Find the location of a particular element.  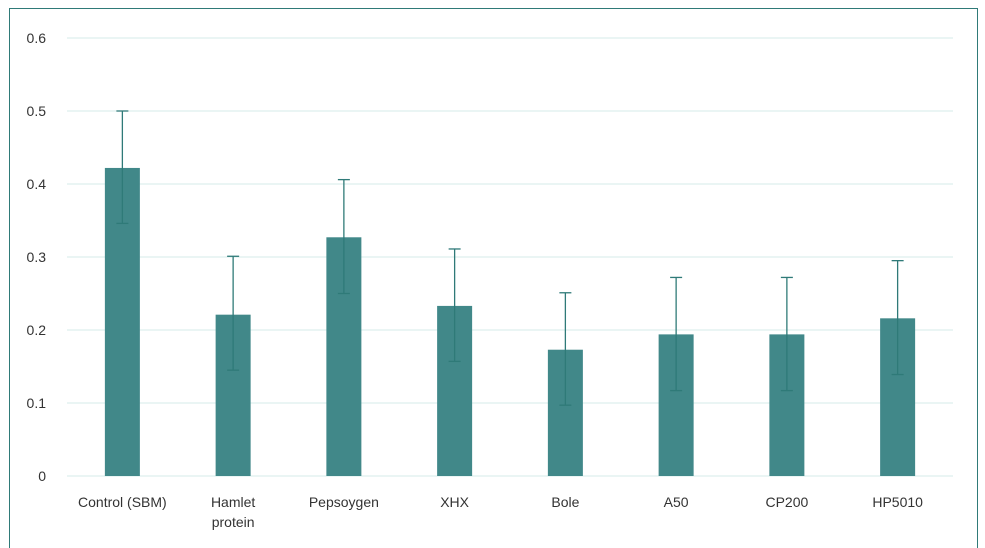

x-tick-label: CP200 is located at coordinates (786, 502).